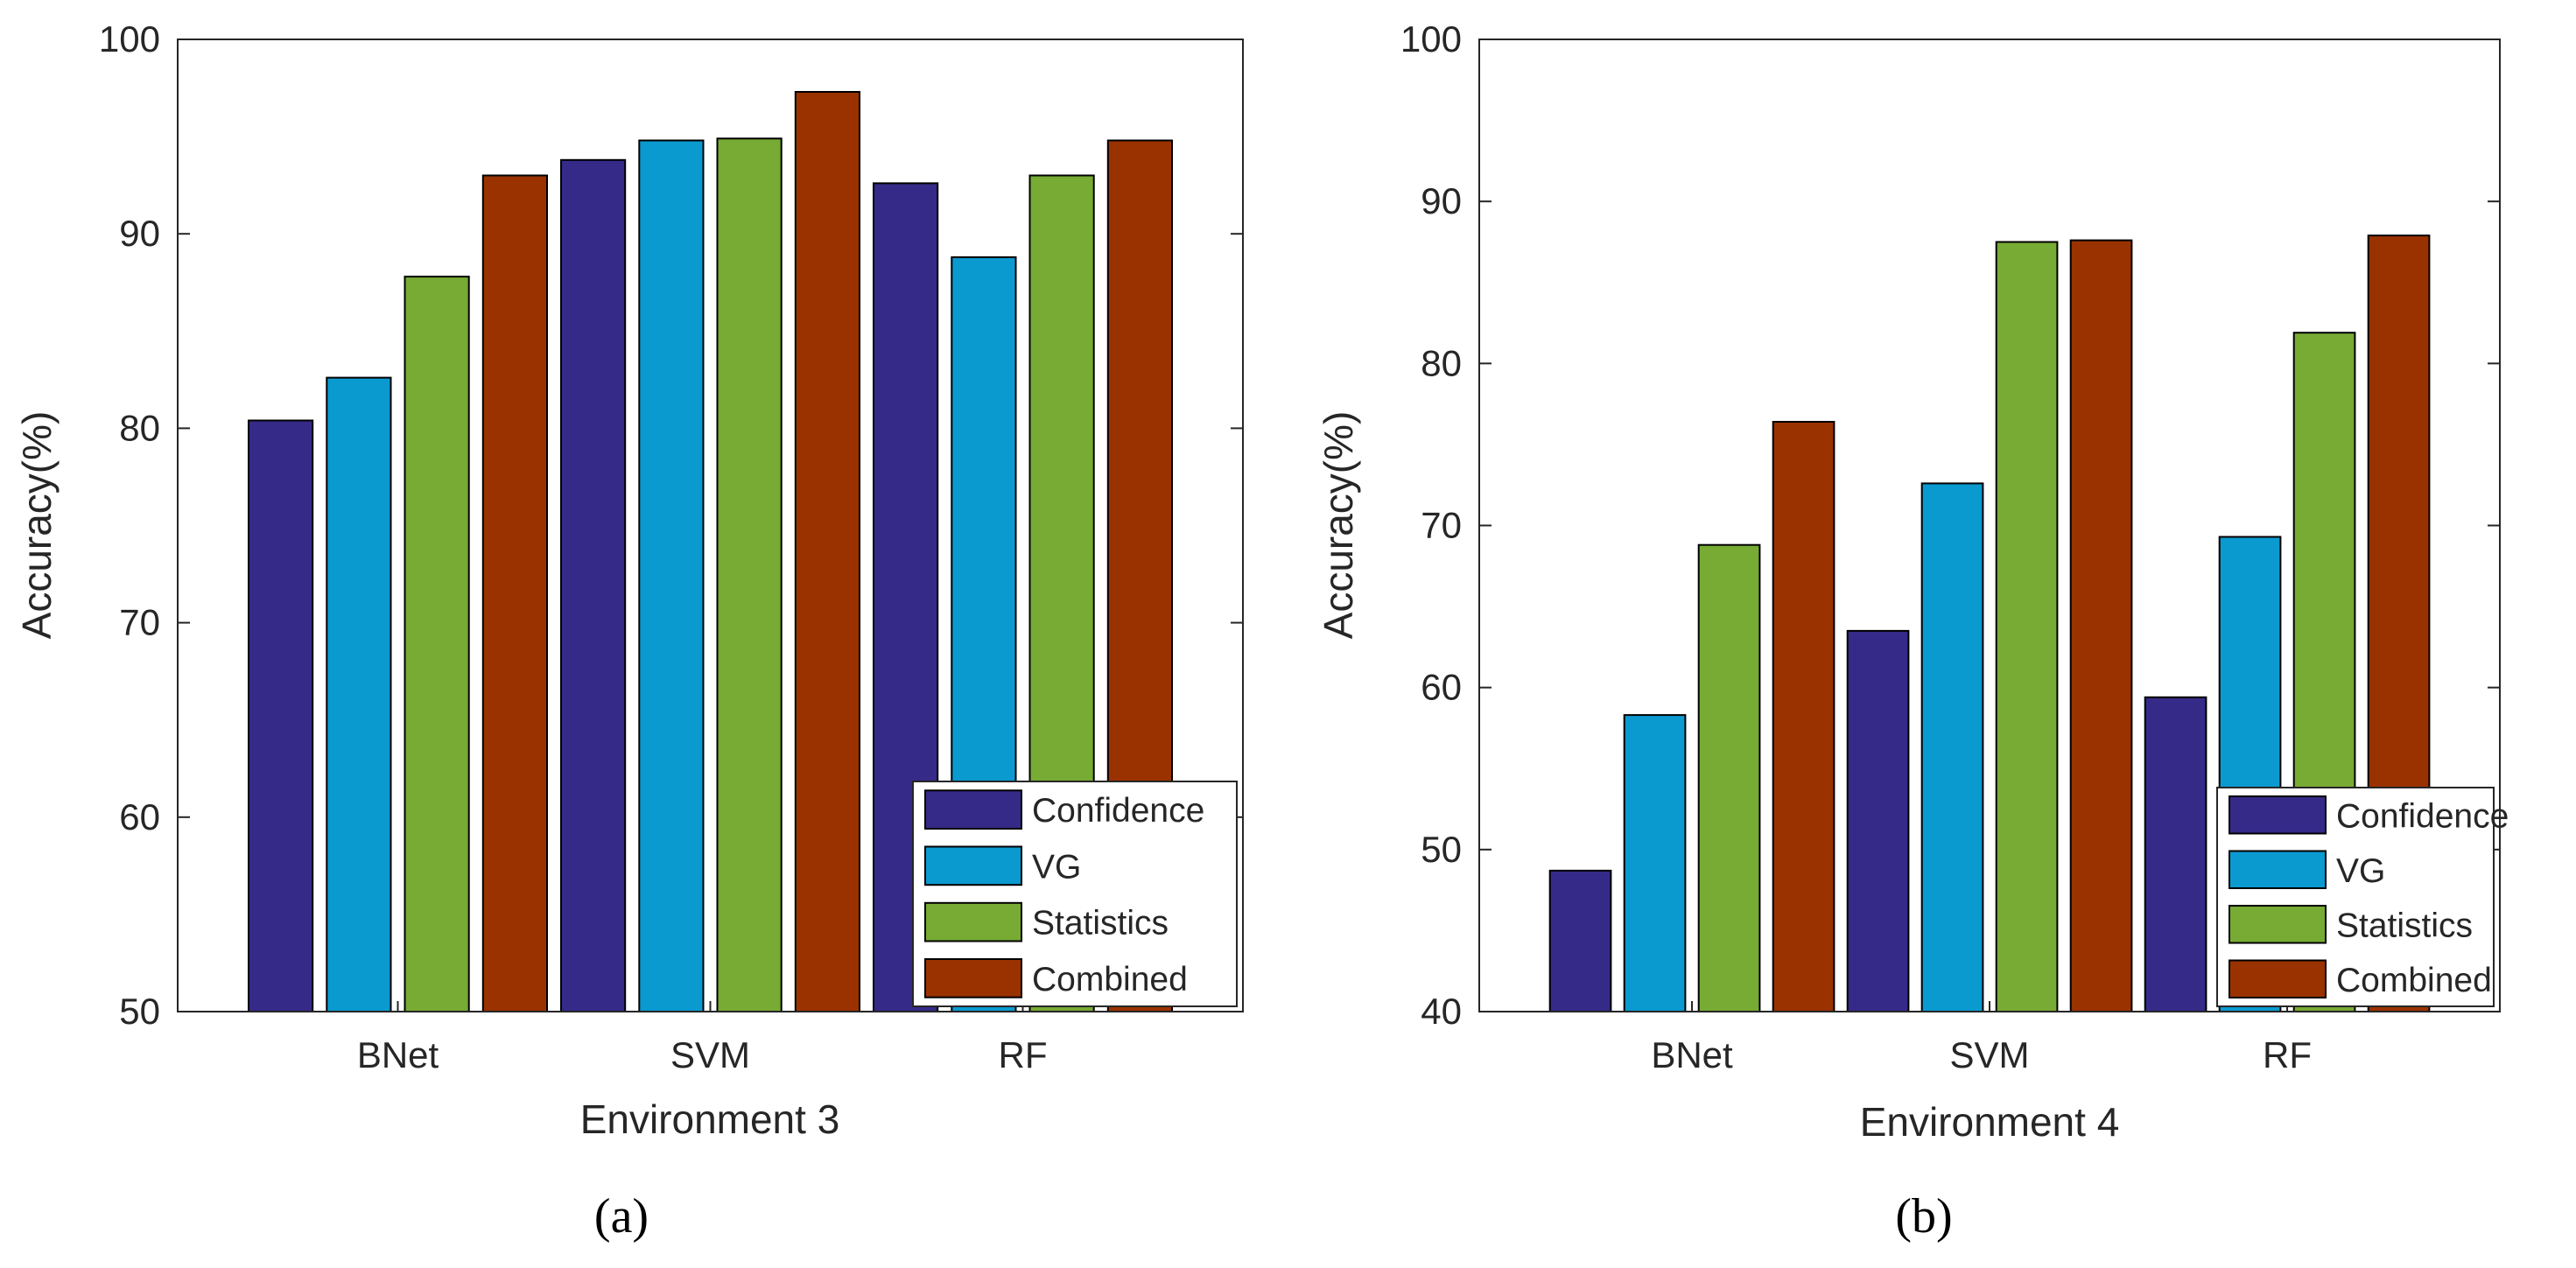  What do you see at coordinates (1075, 894) in the screenshot?
I see `legend-a: Confidence VG Statistics Combined` at bounding box center [1075, 894].